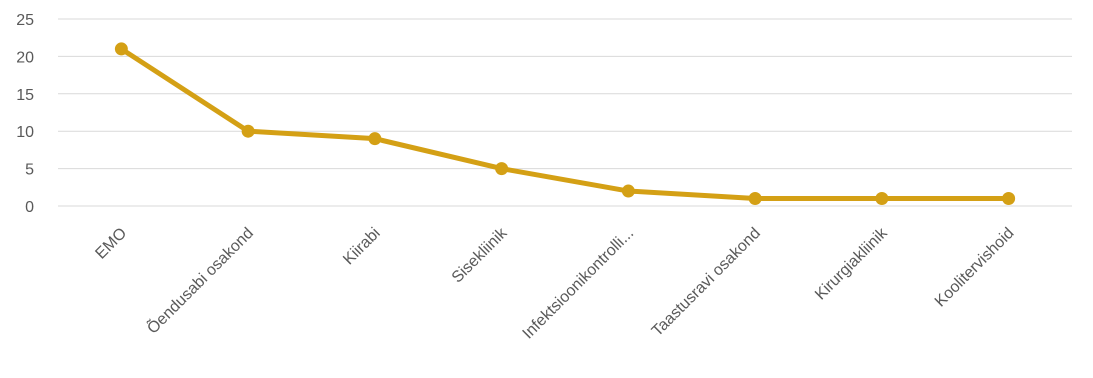 This screenshot has width=1093, height=378. What do you see at coordinates (851, 263) in the screenshot?
I see `x-tick-label: Kirurgiakliinik` at bounding box center [851, 263].